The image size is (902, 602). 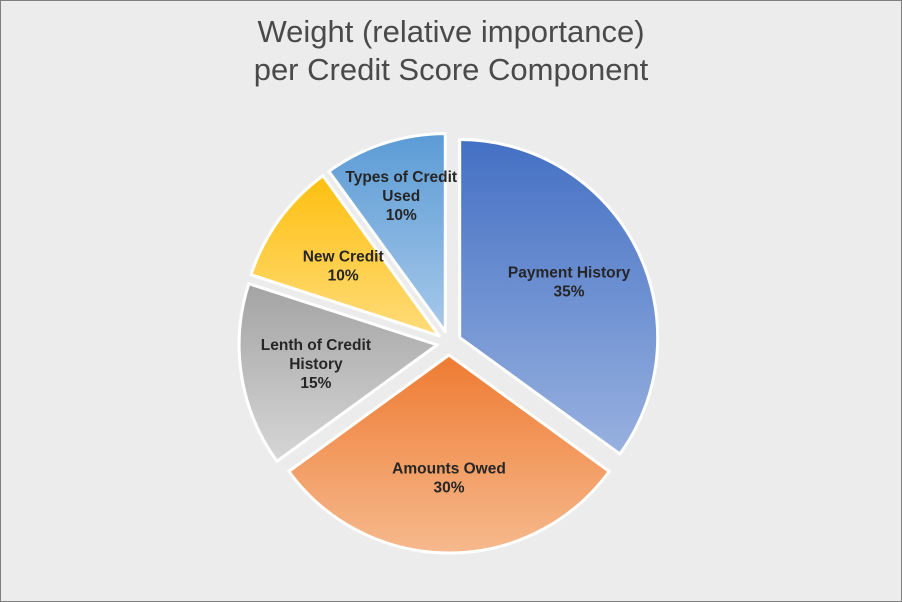 What do you see at coordinates (451, 69) in the screenshot?
I see `chart-title-line-2: per Credit Score Component` at bounding box center [451, 69].